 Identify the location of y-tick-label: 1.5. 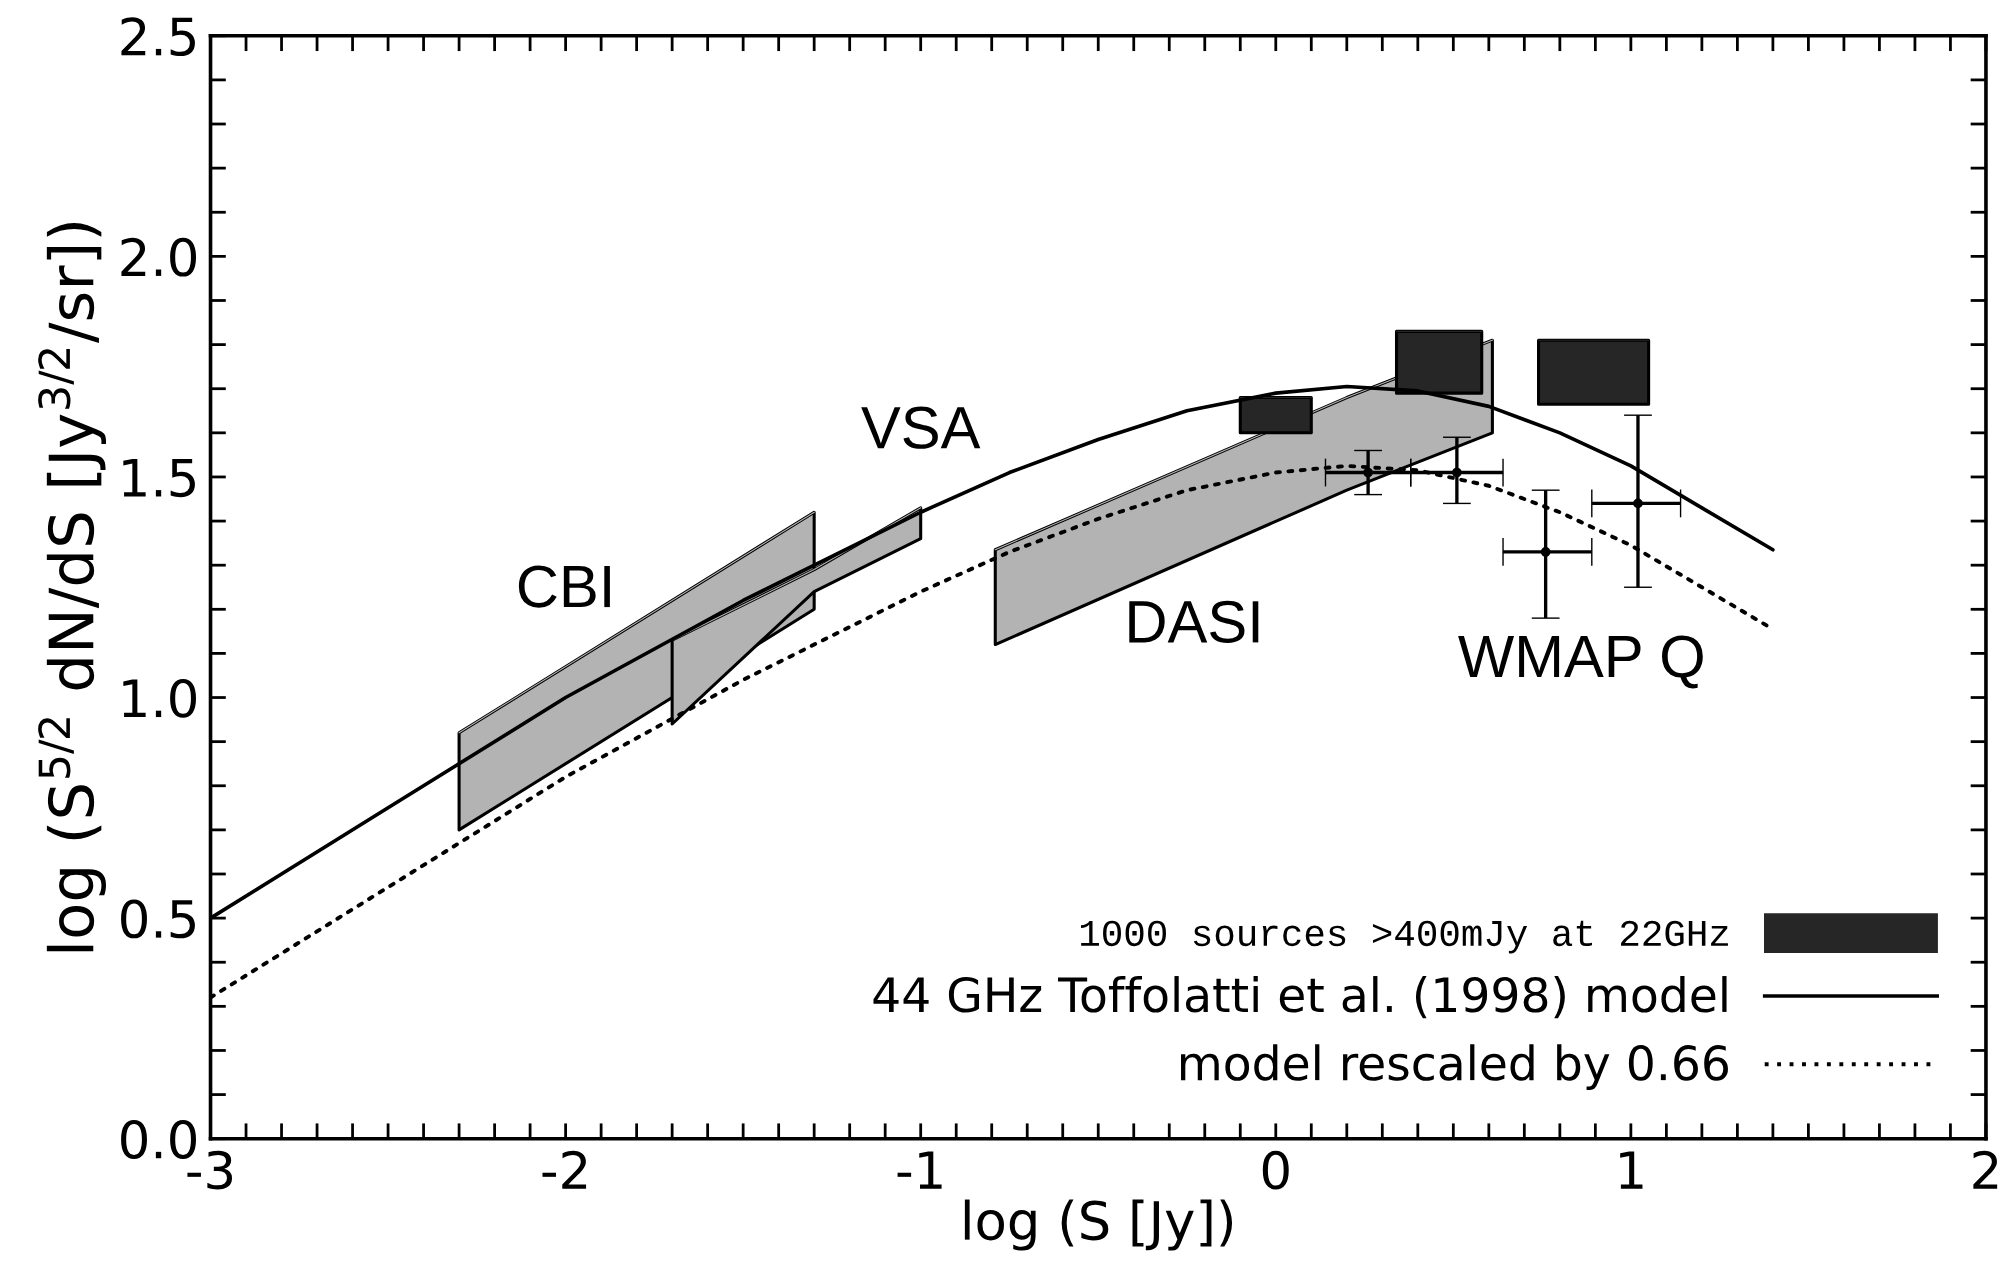
(159, 478).